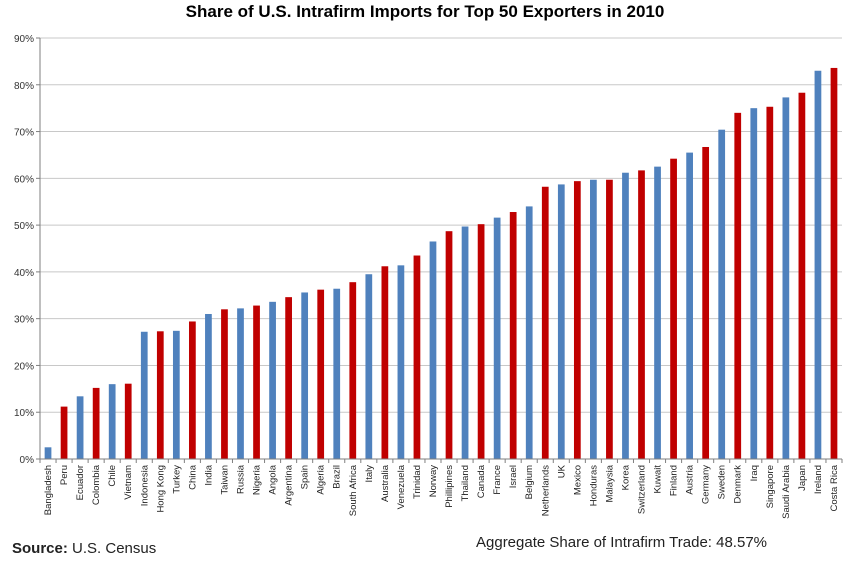  What do you see at coordinates (337, 477) in the screenshot?
I see `x-tick-label: Brazil` at bounding box center [337, 477].